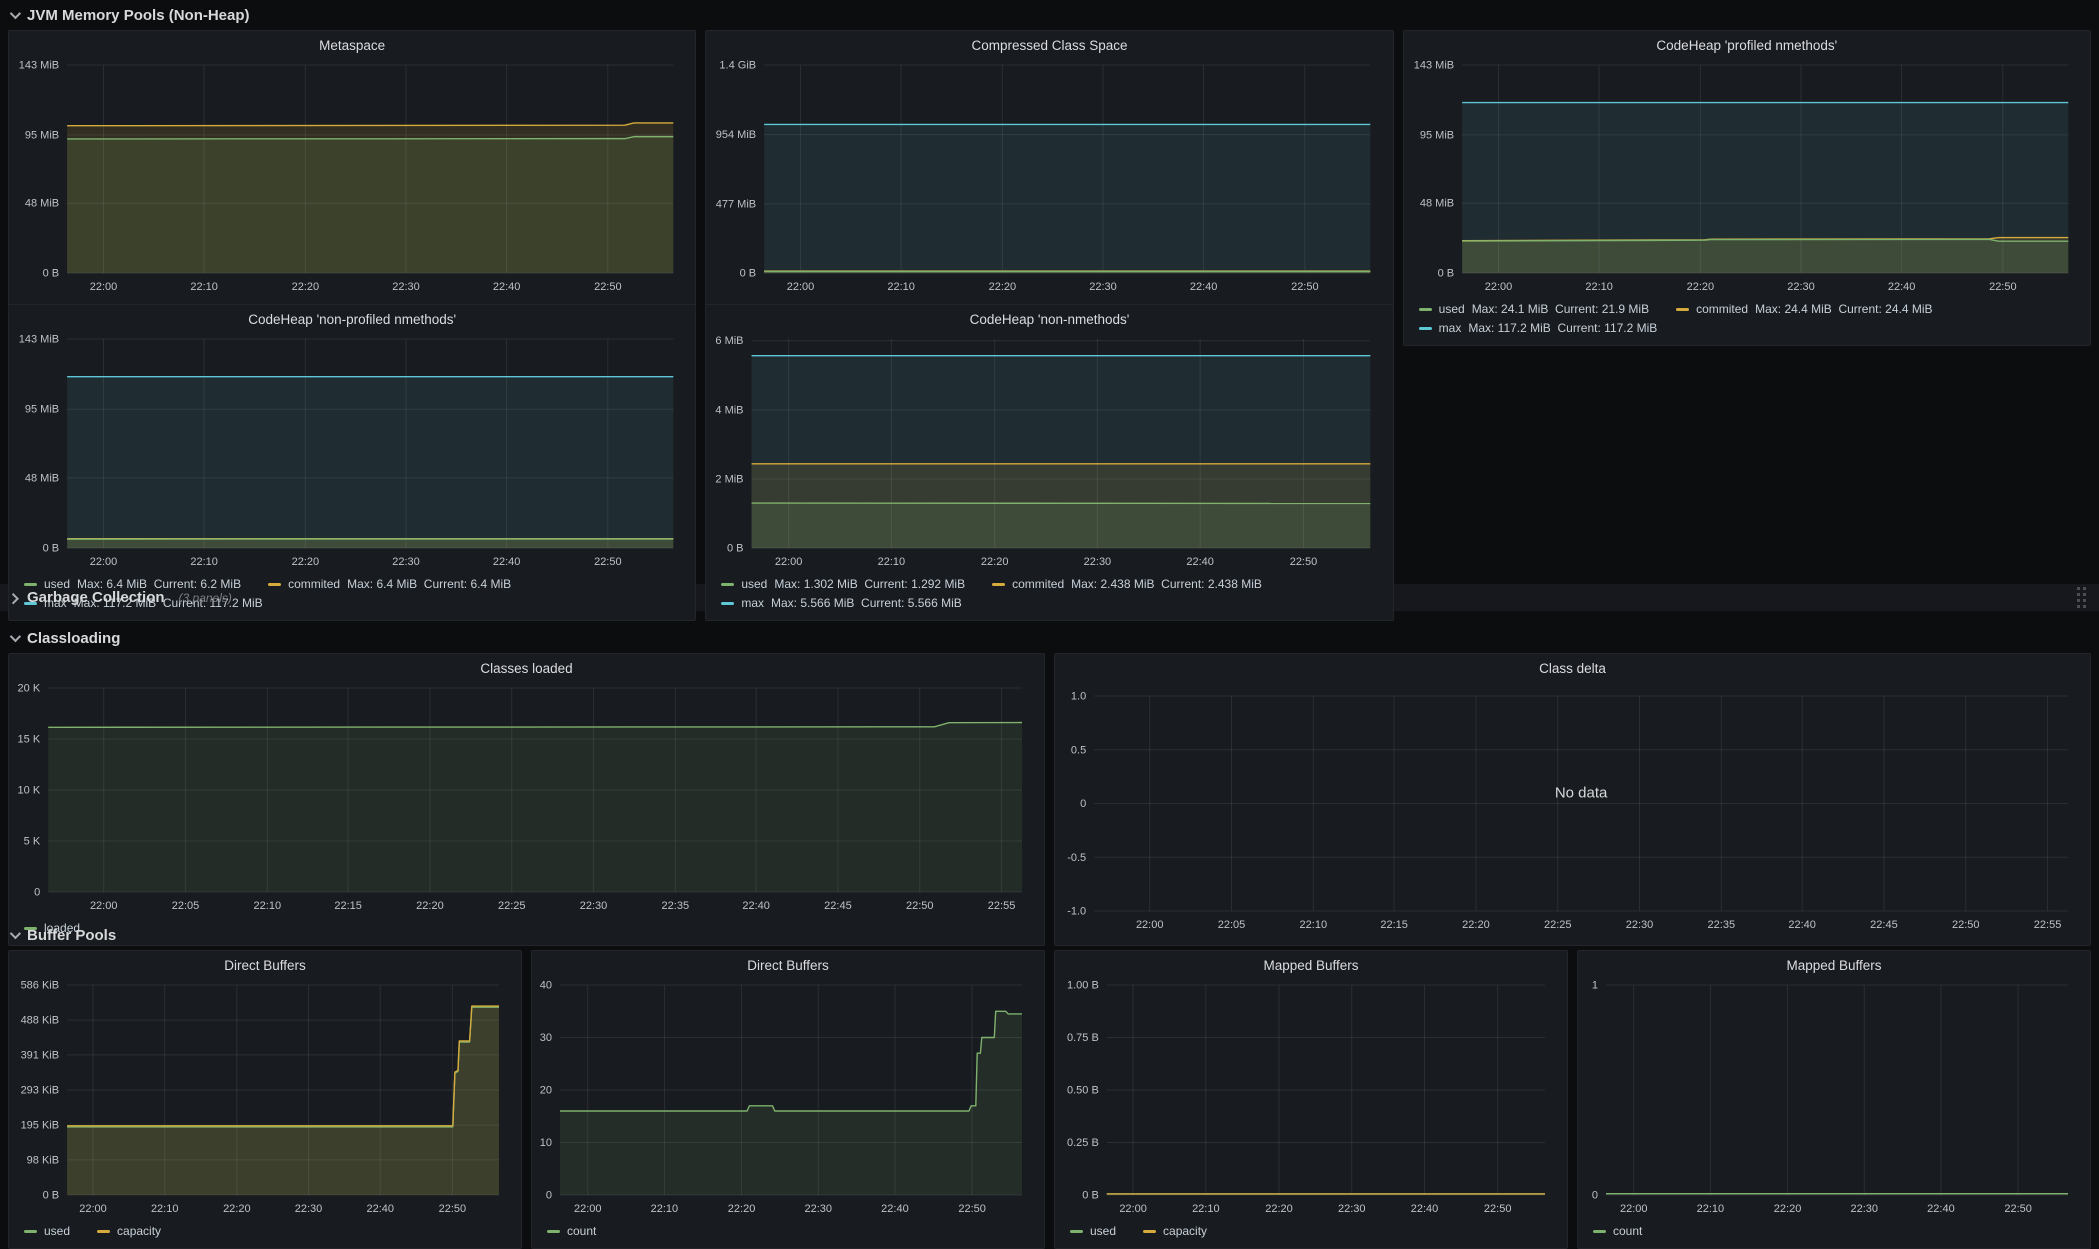  Describe the element at coordinates (352, 317) in the screenshot. I see `panel-title: CodeHeap 'non-profiled nmethods'` at that location.